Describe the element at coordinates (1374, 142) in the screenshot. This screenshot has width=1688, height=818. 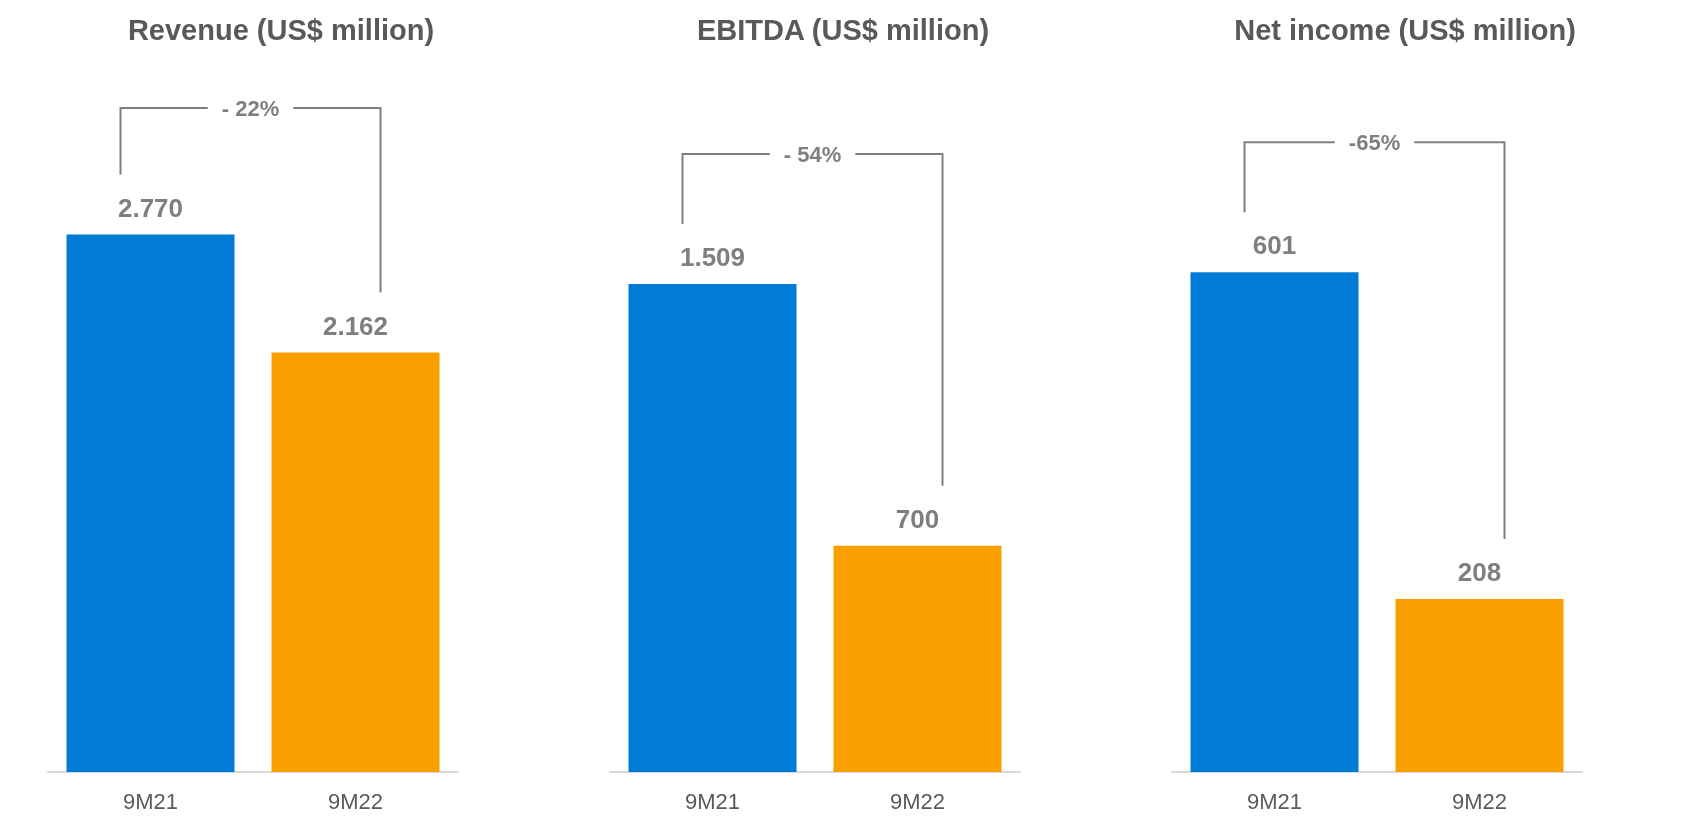
I see `text: -65%` at that location.